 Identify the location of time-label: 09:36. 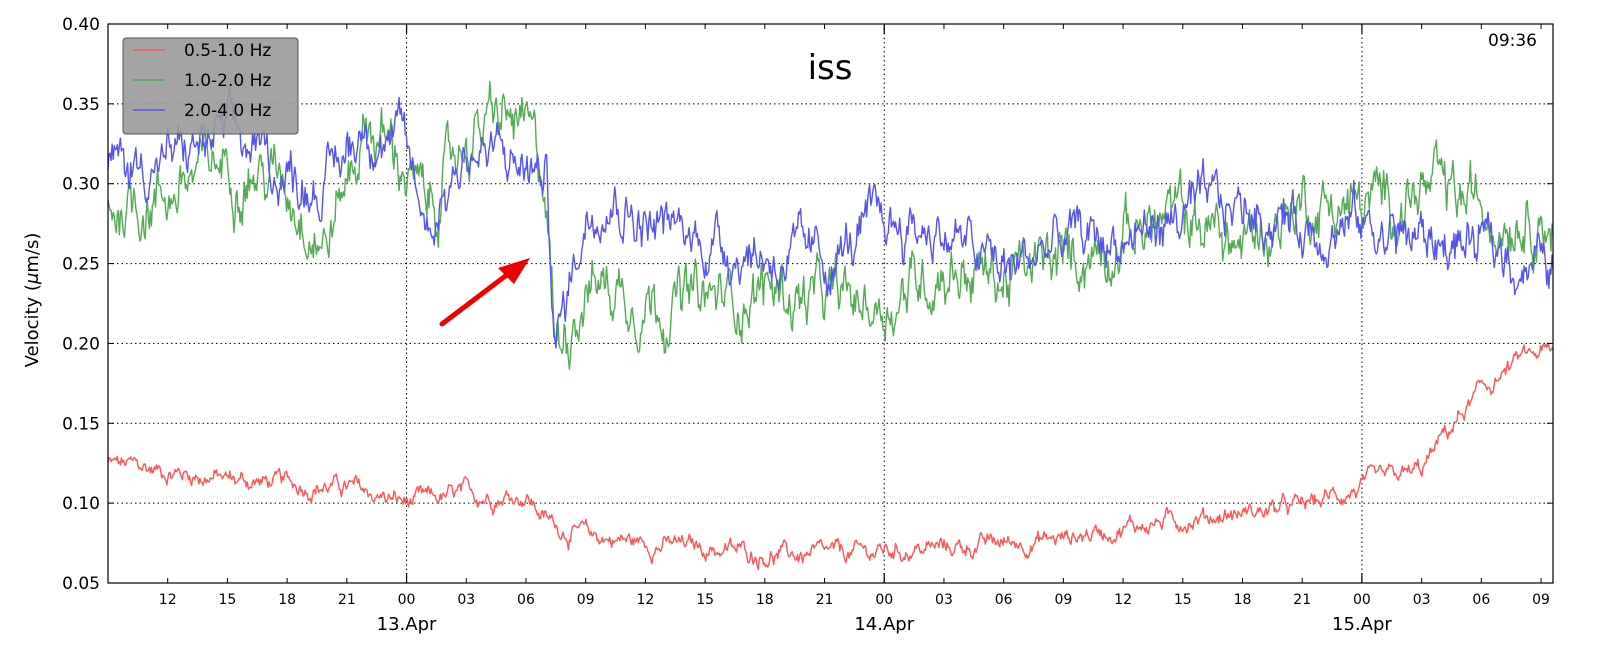
(1512, 41).